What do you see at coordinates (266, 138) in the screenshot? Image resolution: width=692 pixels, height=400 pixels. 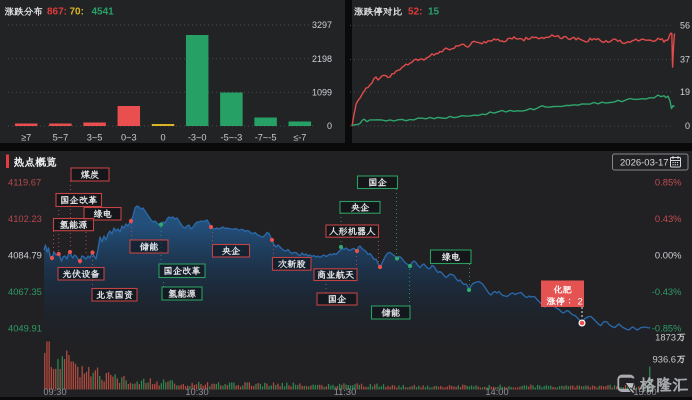 I see `svg-text: -7~-5` at bounding box center [266, 138].